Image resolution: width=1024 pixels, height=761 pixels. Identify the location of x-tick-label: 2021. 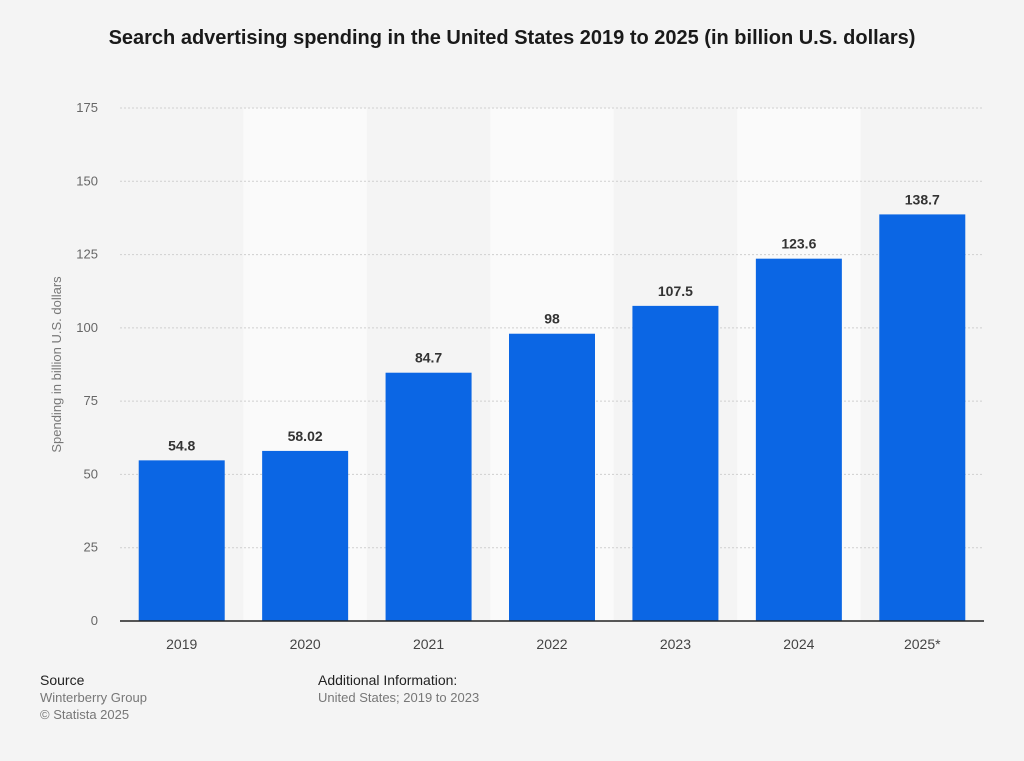
(428, 644).